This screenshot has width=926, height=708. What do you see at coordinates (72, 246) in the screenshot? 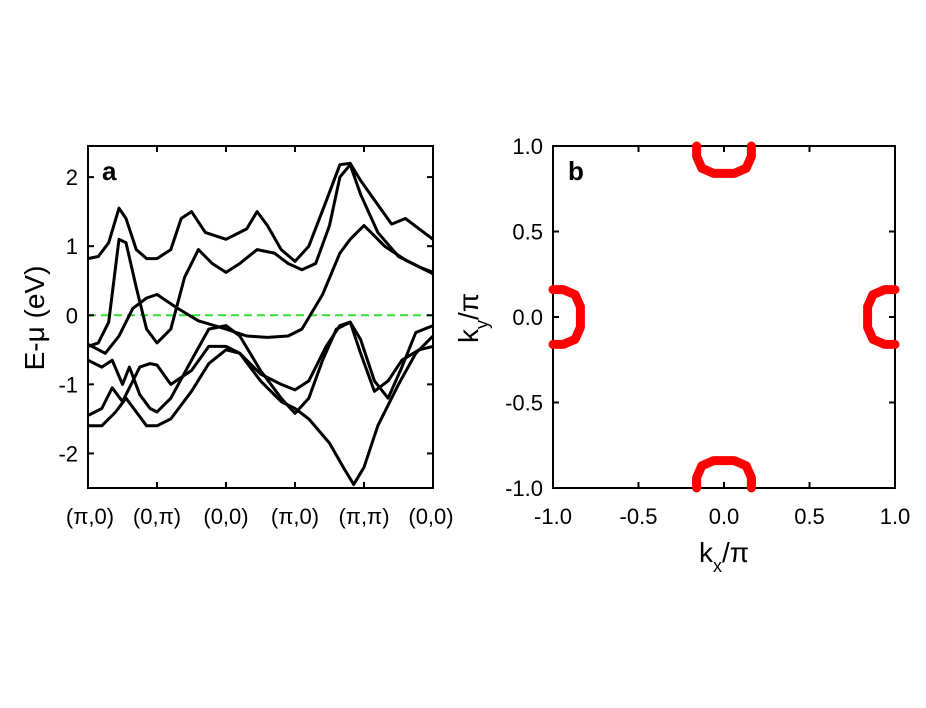
I see `panel-a-y-tick-label: 1` at bounding box center [72, 246].